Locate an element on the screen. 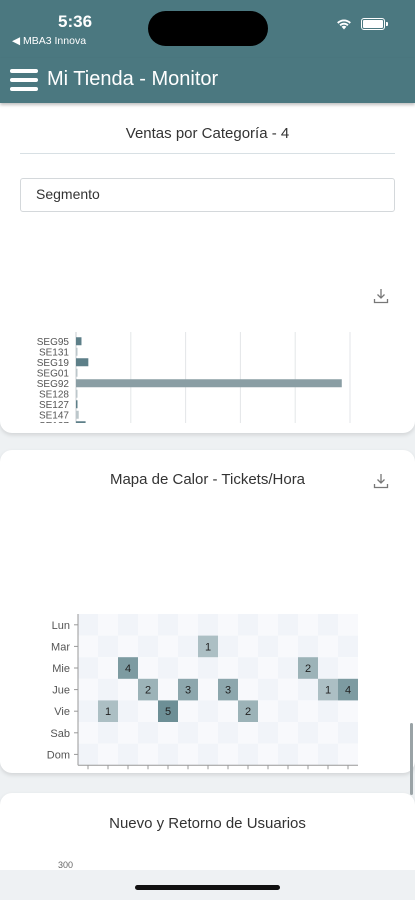 This screenshot has width=415, height=900. app-title: Mi Tienda - Monitor is located at coordinates (133, 79).